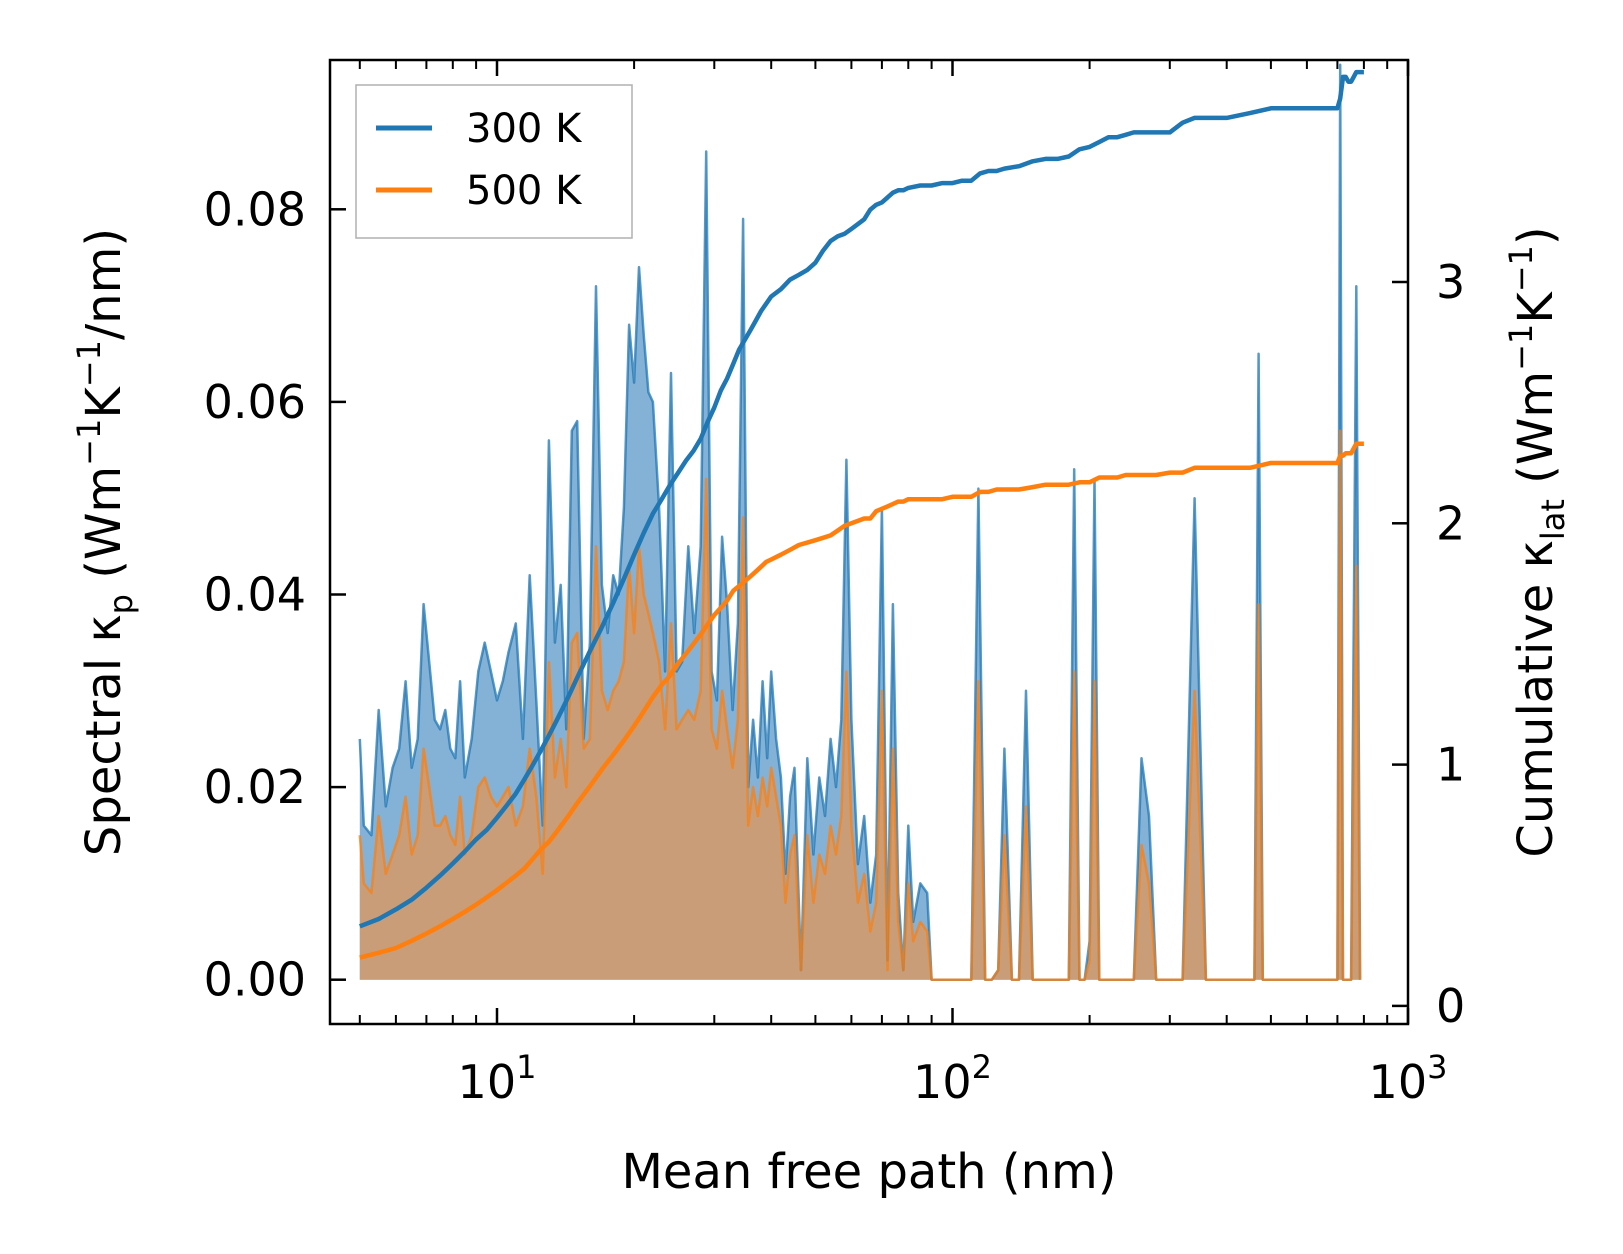  I want to click on legend-label-300k: 300 K, so click(524, 129).